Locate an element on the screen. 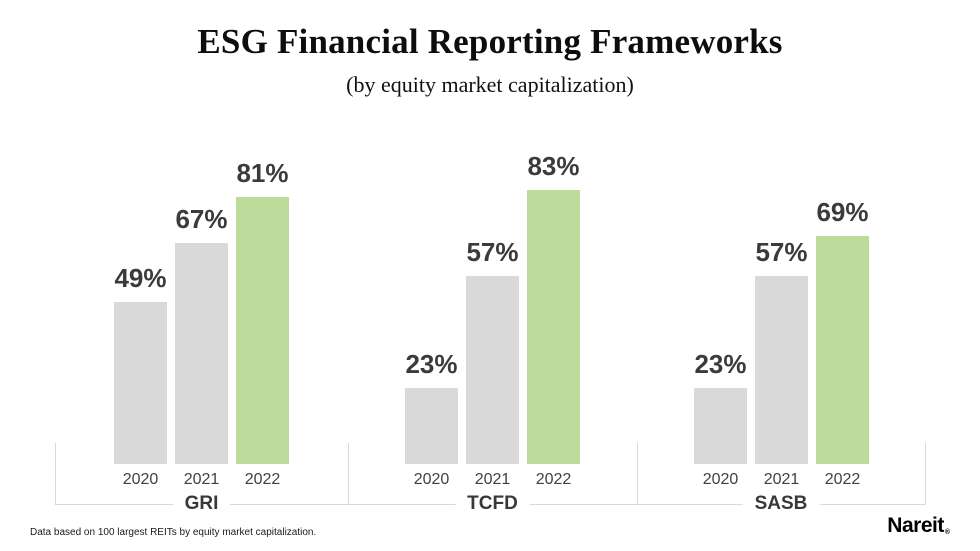  chart-subtitle: (by equity market capitalization) is located at coordinates (490, 84).